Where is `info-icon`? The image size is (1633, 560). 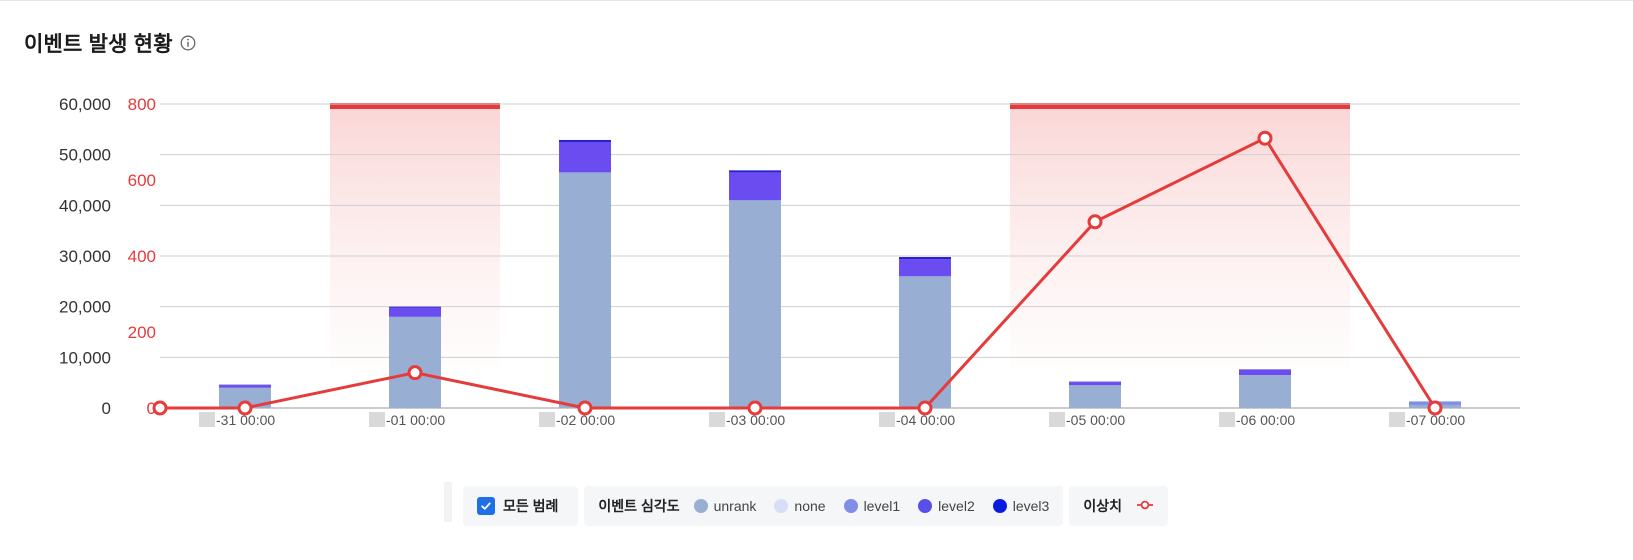
info-icon is located at coordinates (188, 43).